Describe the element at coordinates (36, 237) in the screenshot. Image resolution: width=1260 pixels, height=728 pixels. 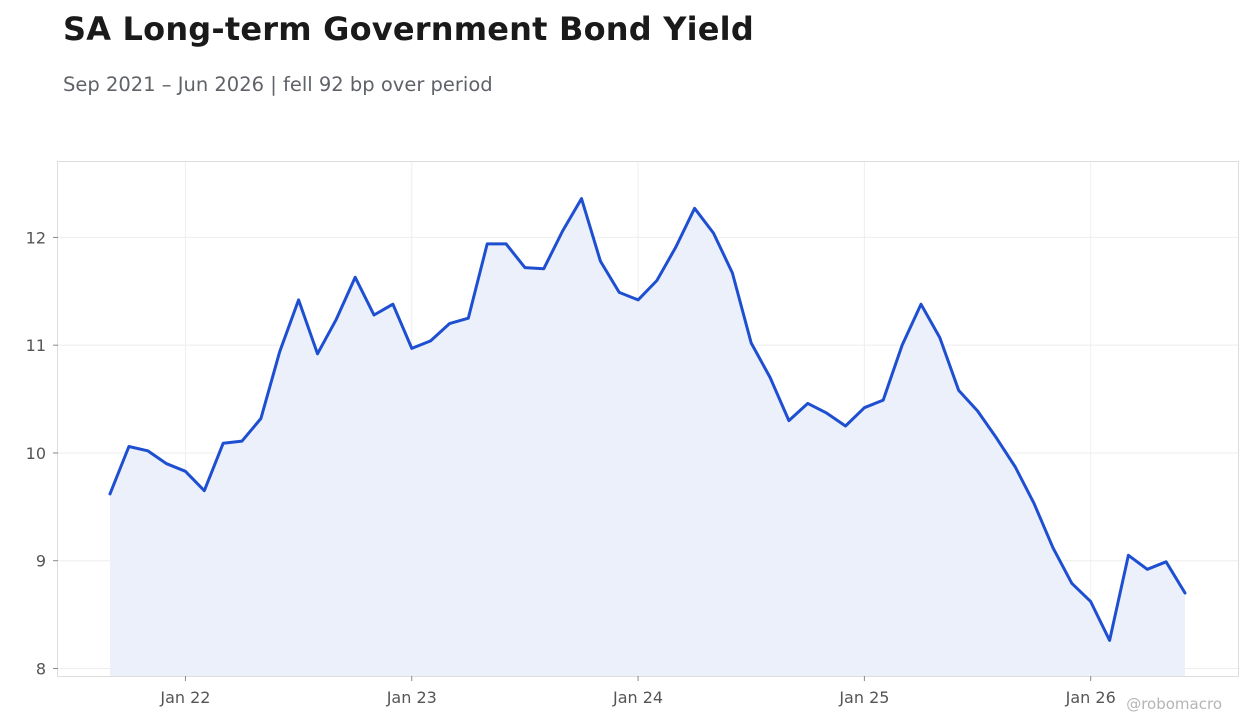
I see `y-tick-label: 12` at that location.